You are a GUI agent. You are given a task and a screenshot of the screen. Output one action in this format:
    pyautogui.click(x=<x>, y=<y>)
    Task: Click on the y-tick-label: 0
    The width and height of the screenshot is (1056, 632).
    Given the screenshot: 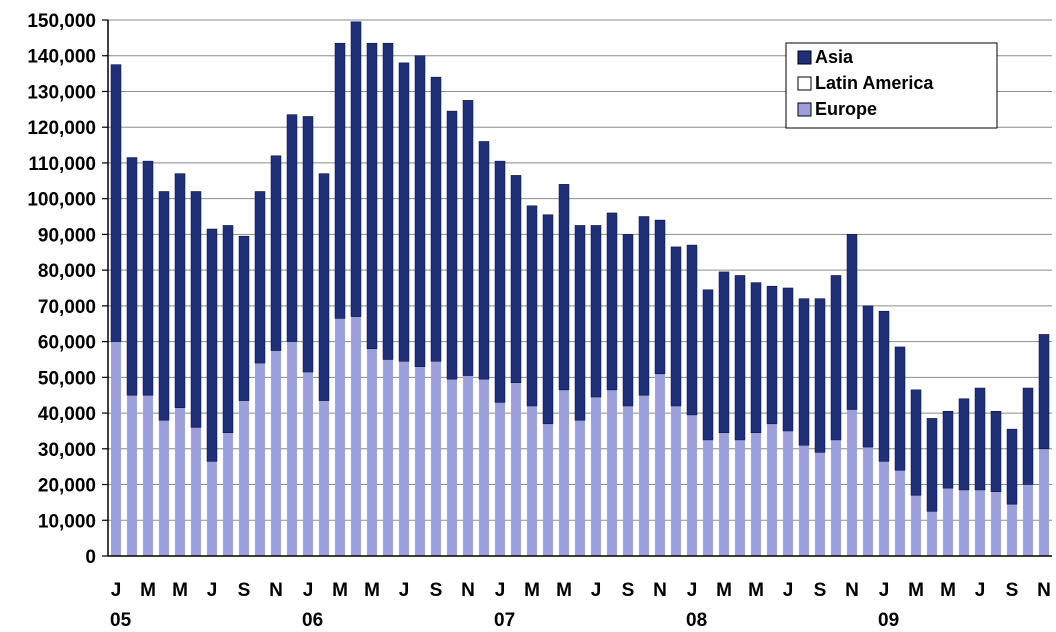 What is the action you would take?
    pyautogui.click(x=90, y=557)
    